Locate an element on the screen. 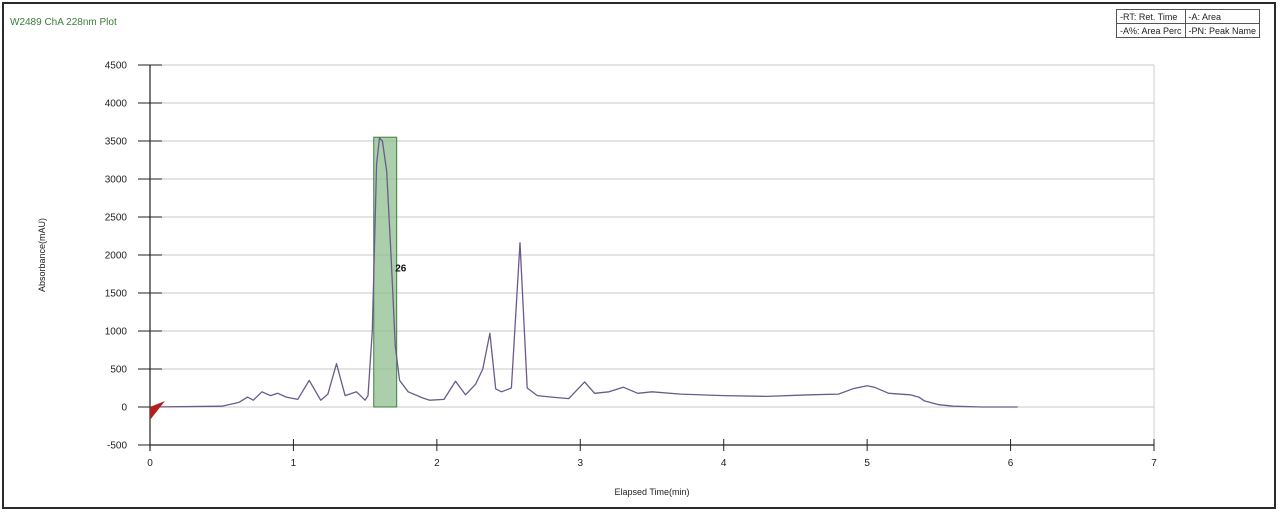  y-tick-label: 2500 is located at coordinates (116, 218).